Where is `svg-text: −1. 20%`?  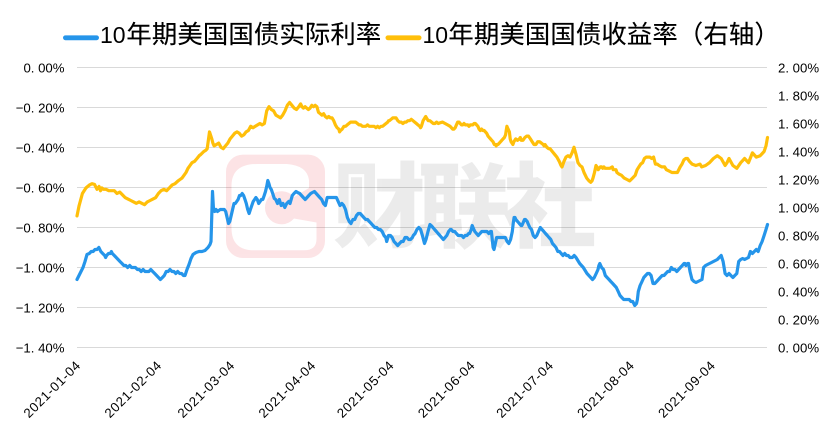 svg-text: −1. 20% is located at coordinates (40, 308).